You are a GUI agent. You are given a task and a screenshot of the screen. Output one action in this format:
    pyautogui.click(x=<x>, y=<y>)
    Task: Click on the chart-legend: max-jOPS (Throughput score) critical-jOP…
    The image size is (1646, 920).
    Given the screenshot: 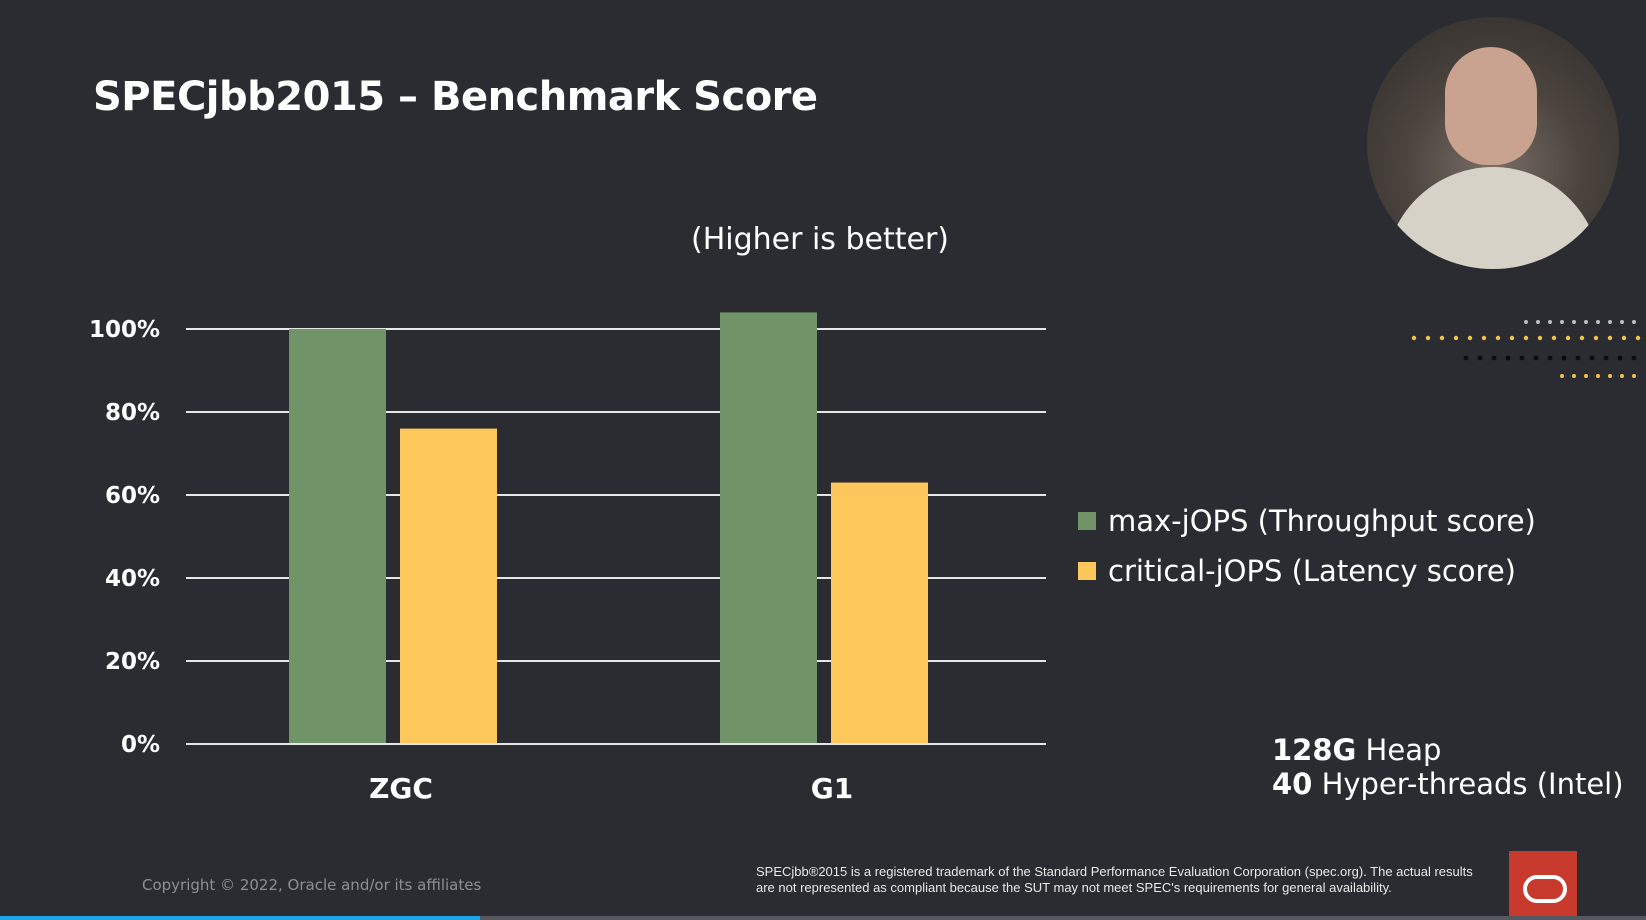 What is the action you would take?
    pyautogui.click(x=1307, y=546)
    